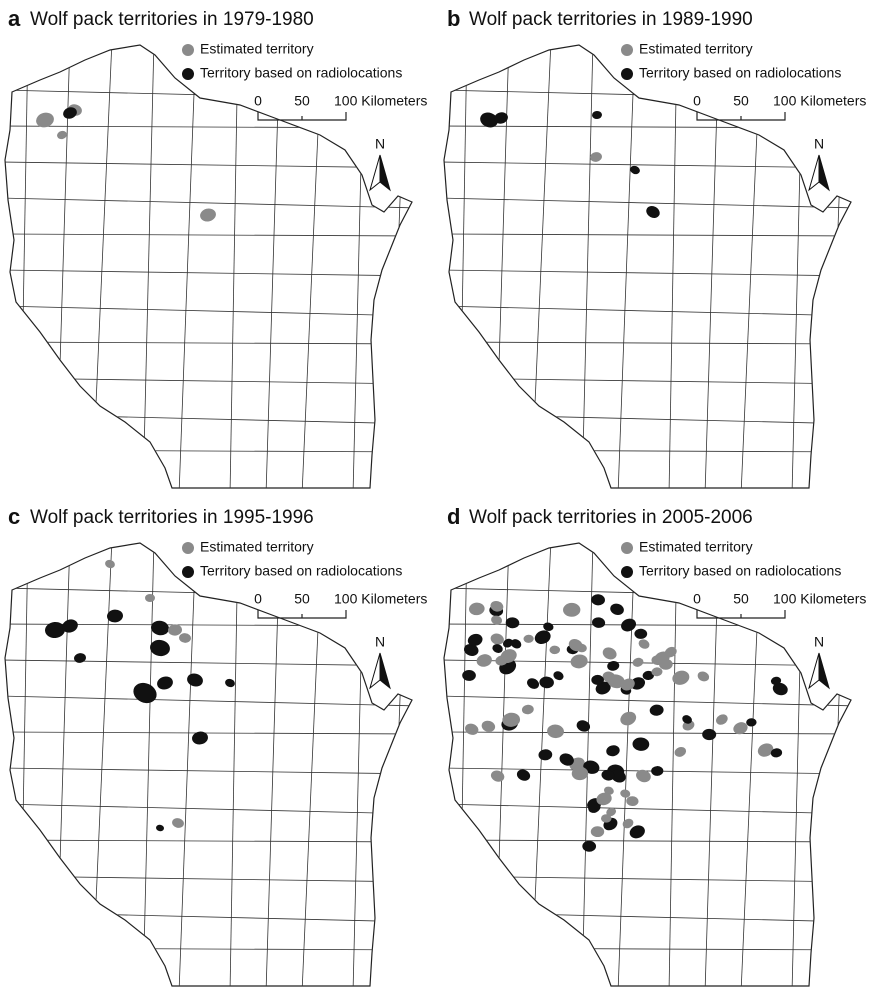 Image resolution: width=878 pixels, height=996 pixels. What do you see at coordinates (453, 18) in the screenshot?
I see `panel-letter: b` at bounding box center [453, 18].